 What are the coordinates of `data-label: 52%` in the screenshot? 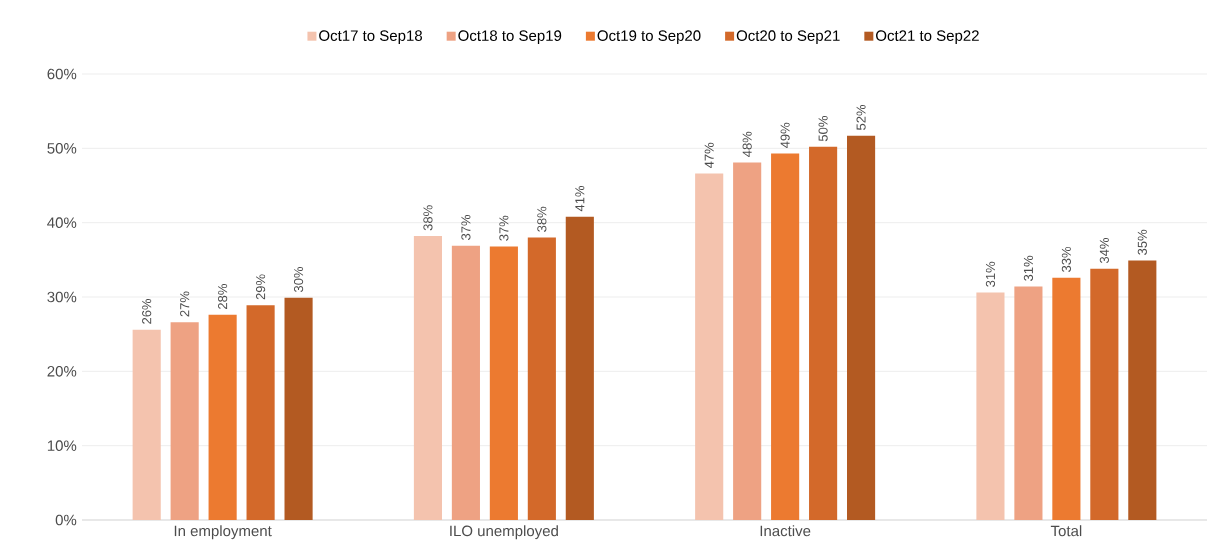 It's located at (861, 117).